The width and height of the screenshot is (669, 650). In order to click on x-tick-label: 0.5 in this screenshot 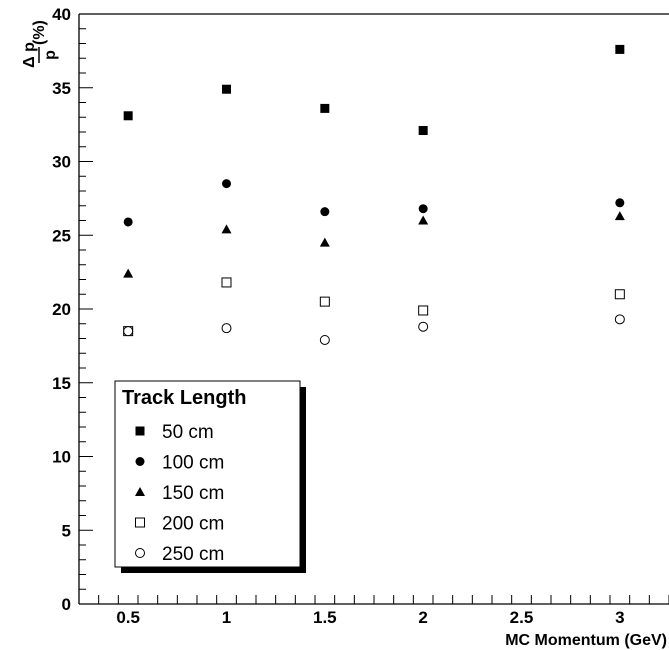, I will do `click(128, 617)`.